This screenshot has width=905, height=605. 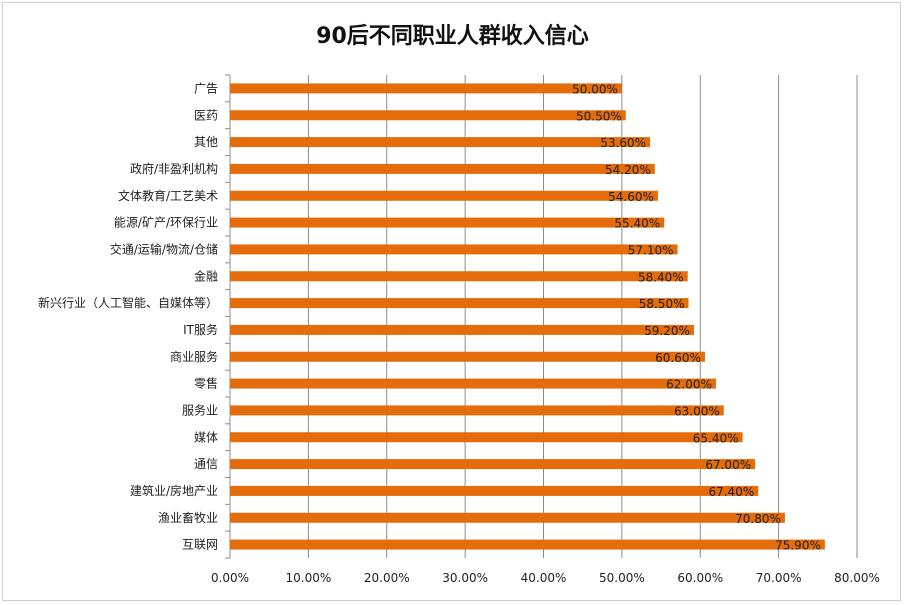 I want to click on data-label: 67.40%, so click(x=731, y=492).